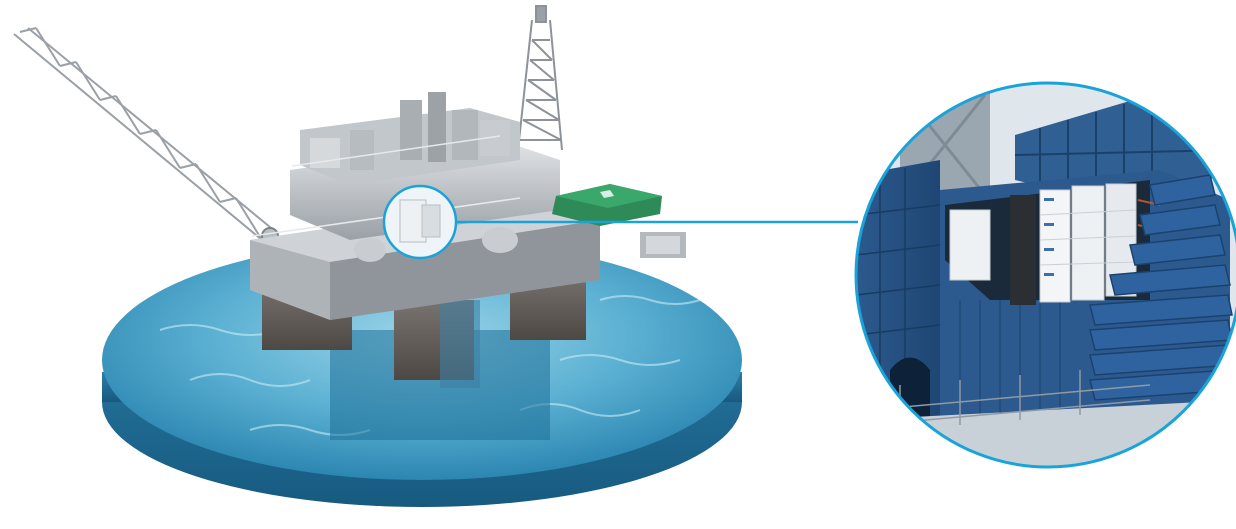 This screenshot has height=529, width=1236. I want to click on helipad, so click(607, 205).